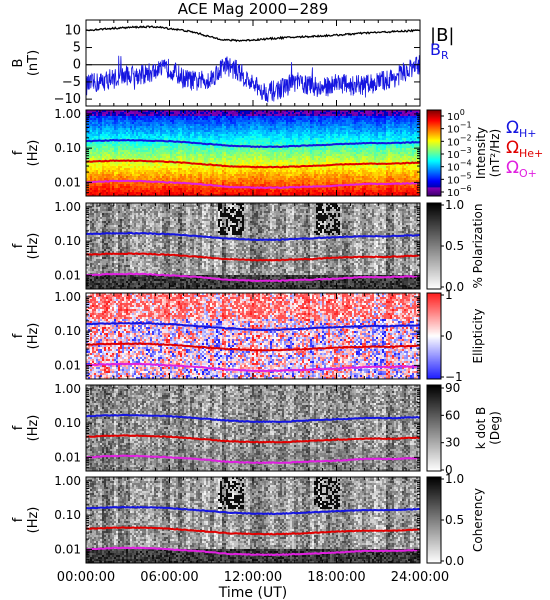 This screenshot has width=550, height=600. I want to click on legend-omega-subscript: O+, so click(528, 173).